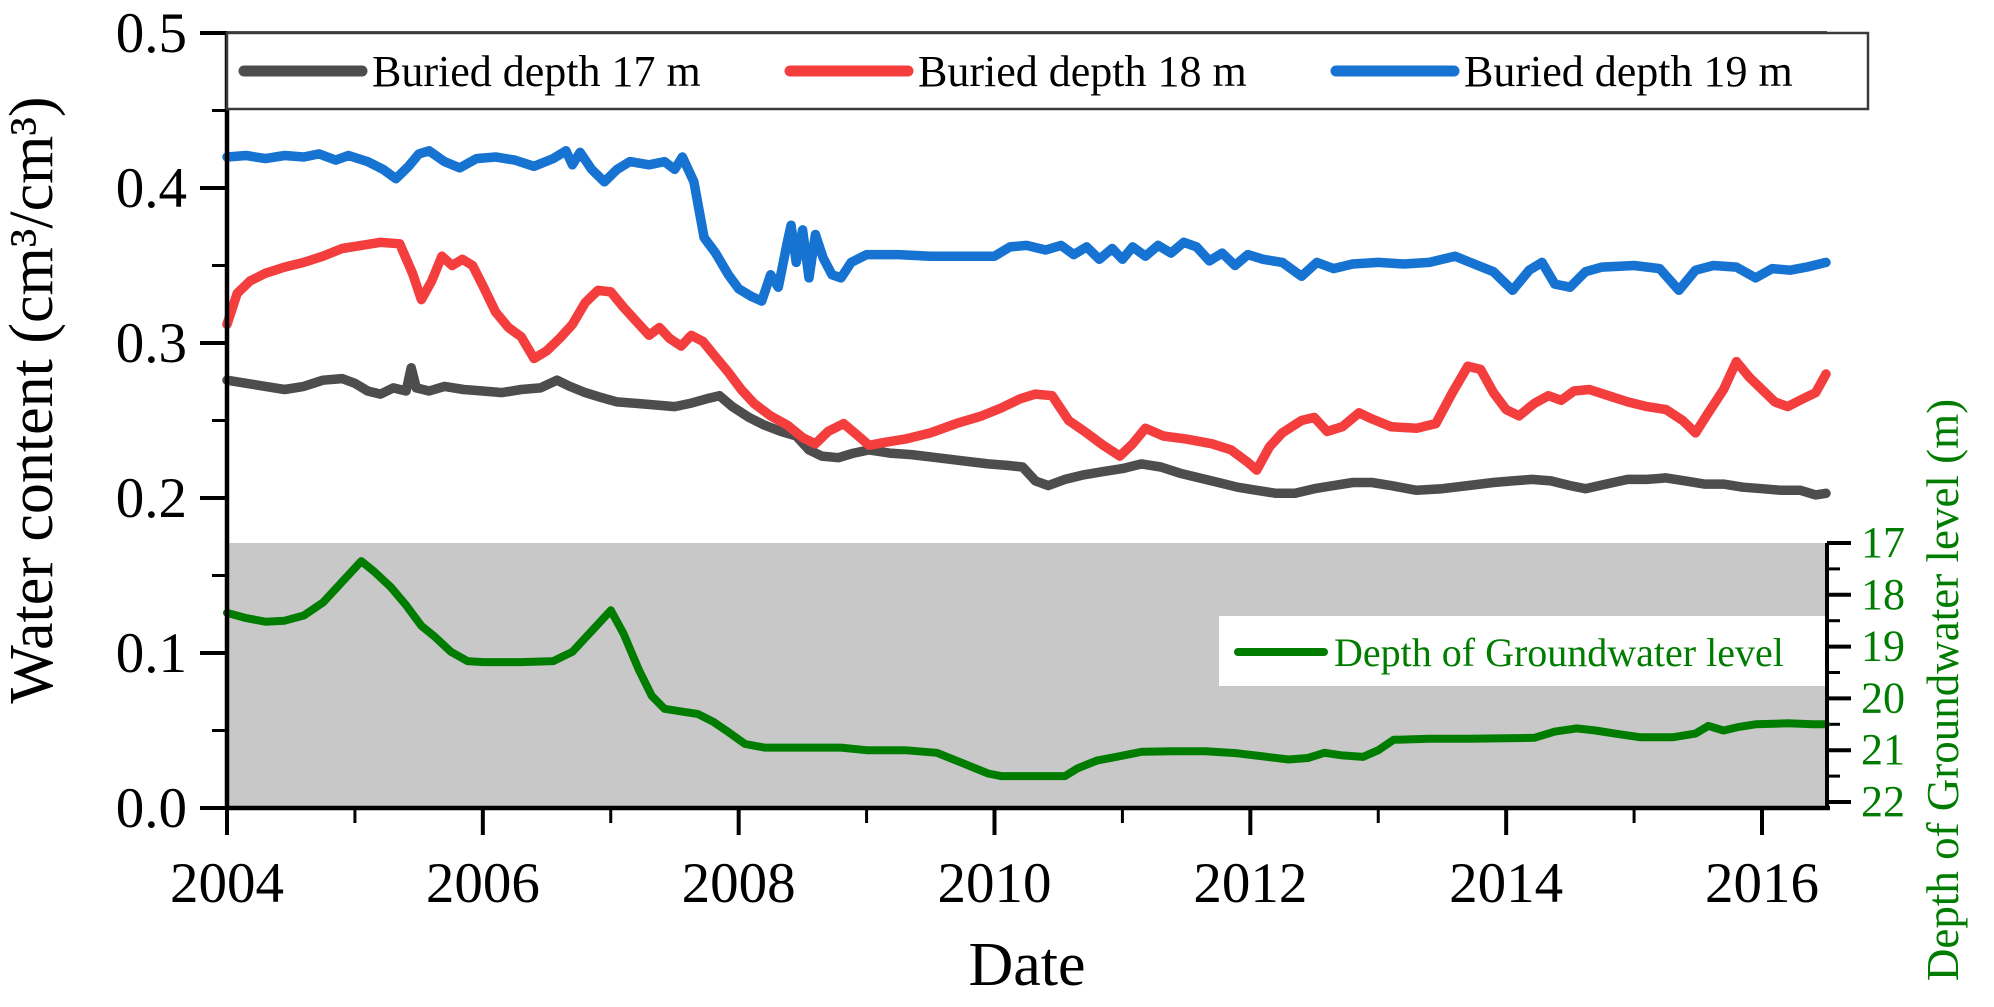 The height and width of the screenshot is (1007, 1994). What do you see at coordinates (1883, 542) in the screenshot?
I see `y-right-tick-label: 17` at bounding box center [1883, 542].